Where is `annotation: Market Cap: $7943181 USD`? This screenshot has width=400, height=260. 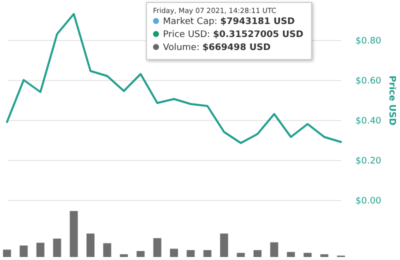
annotation: Market Cap: $7943181 USD is located at coordinates (229, 22).